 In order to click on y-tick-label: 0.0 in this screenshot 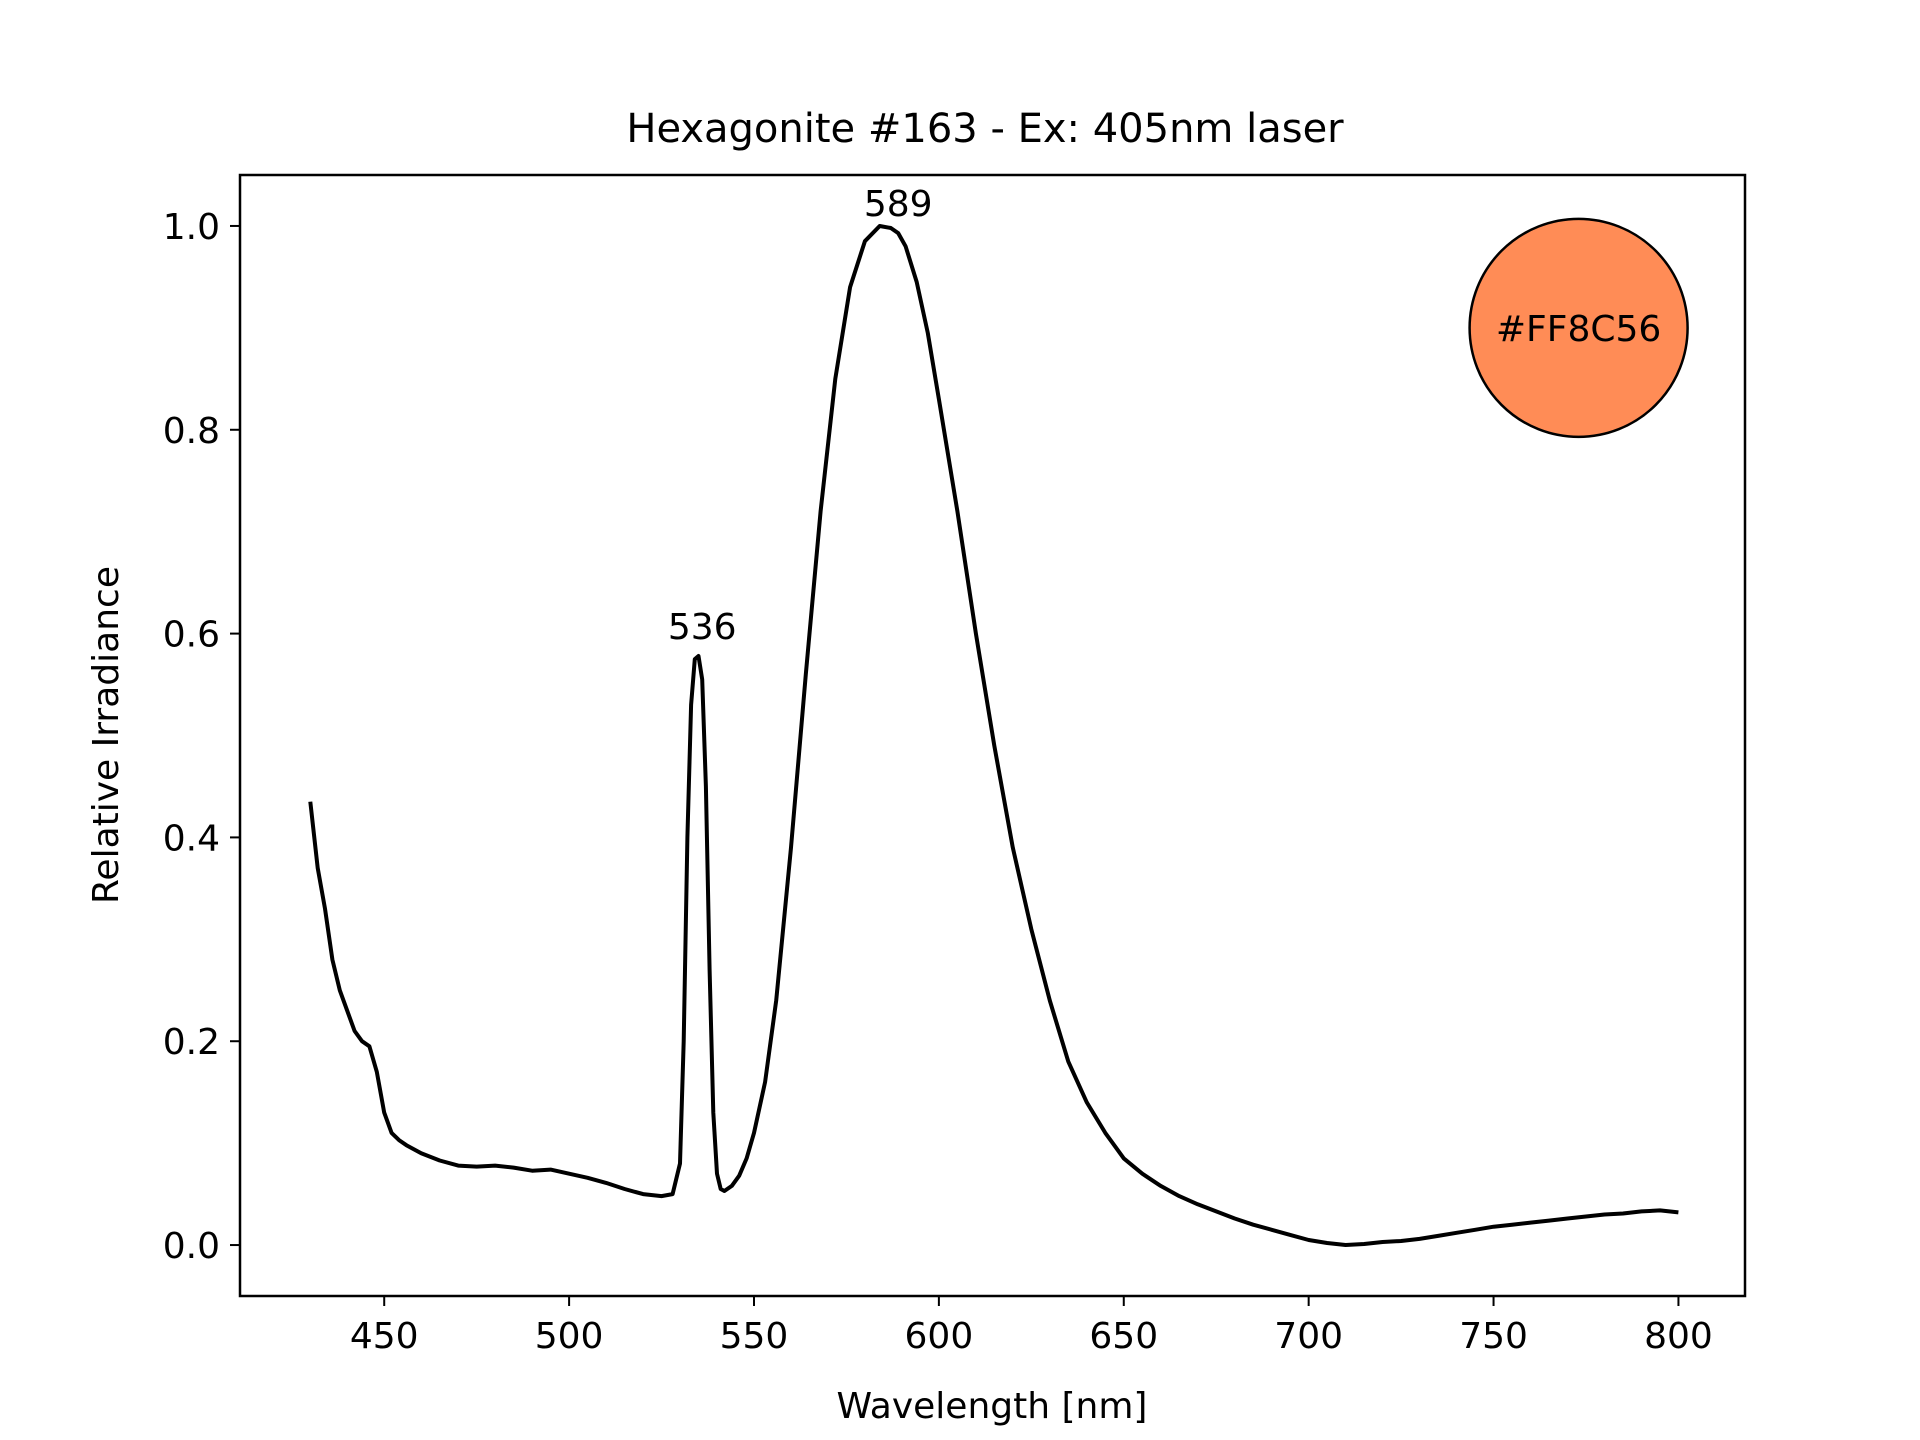, I will do `click(191, 1246)`.